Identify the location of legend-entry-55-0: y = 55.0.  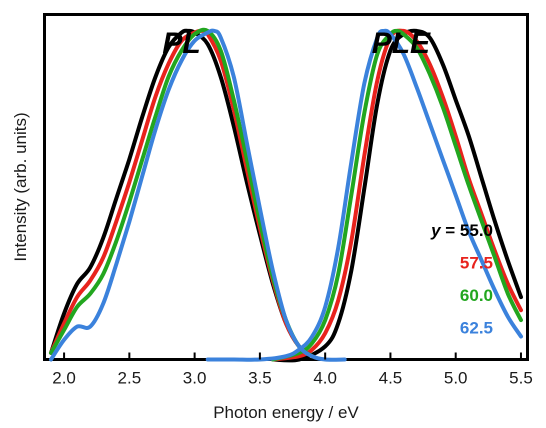
(461, 230).